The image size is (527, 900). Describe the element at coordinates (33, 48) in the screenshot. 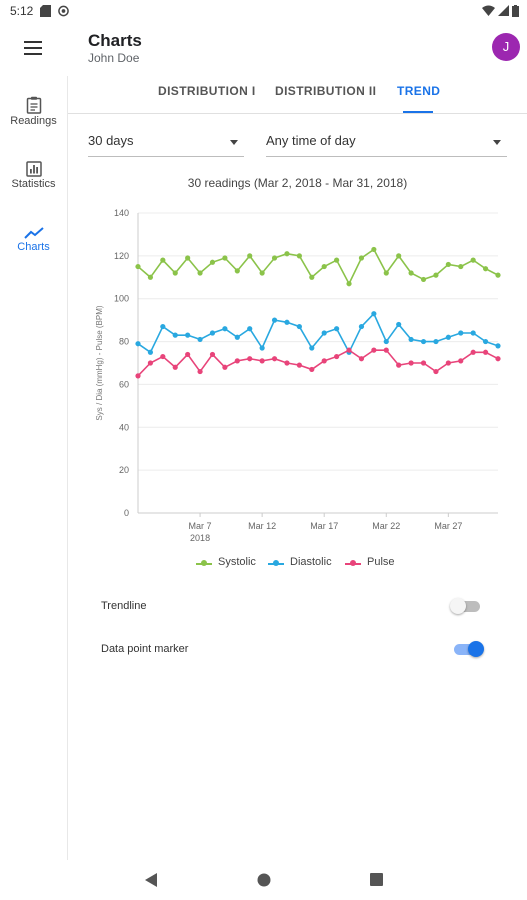

I see `menu-icon` at that location.